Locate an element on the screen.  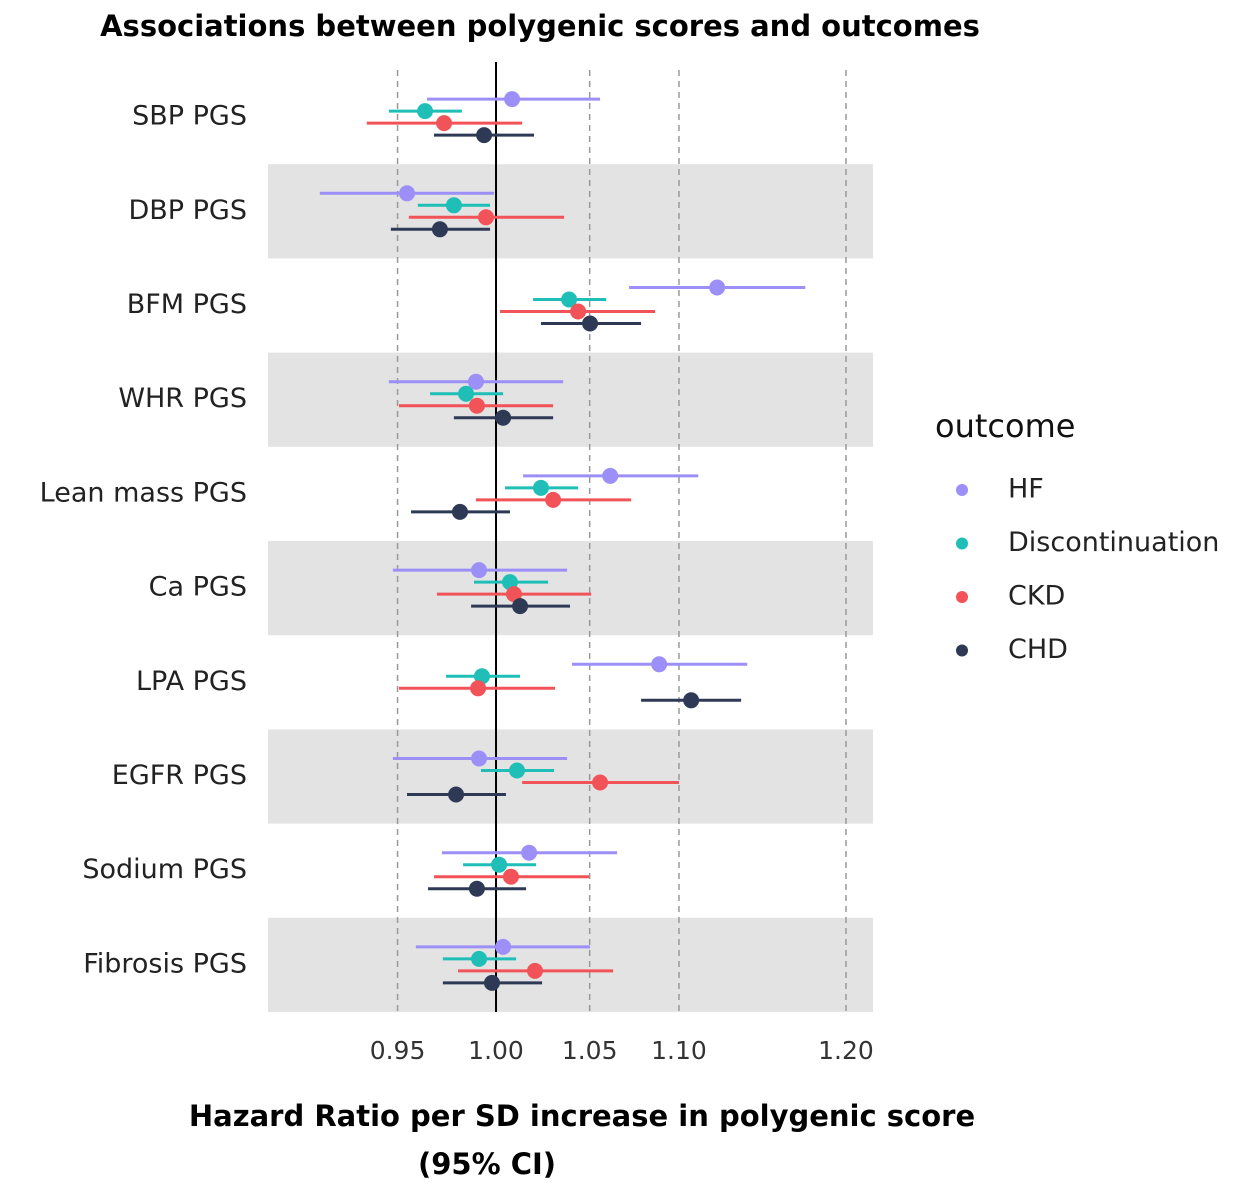
y-tick-label: EGFR PGS is located at coordinates (179, 775).